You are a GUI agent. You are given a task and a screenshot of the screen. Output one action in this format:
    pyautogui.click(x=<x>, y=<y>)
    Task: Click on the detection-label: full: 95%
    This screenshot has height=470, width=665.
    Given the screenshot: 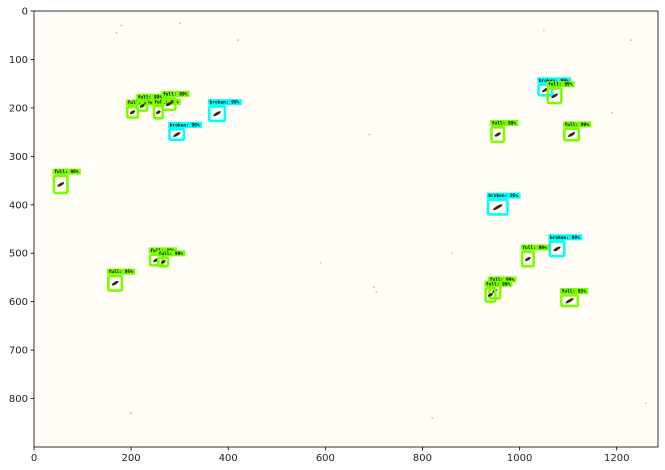 What is the action you would take?
    pyautogui.click(x=574, y=292)
    